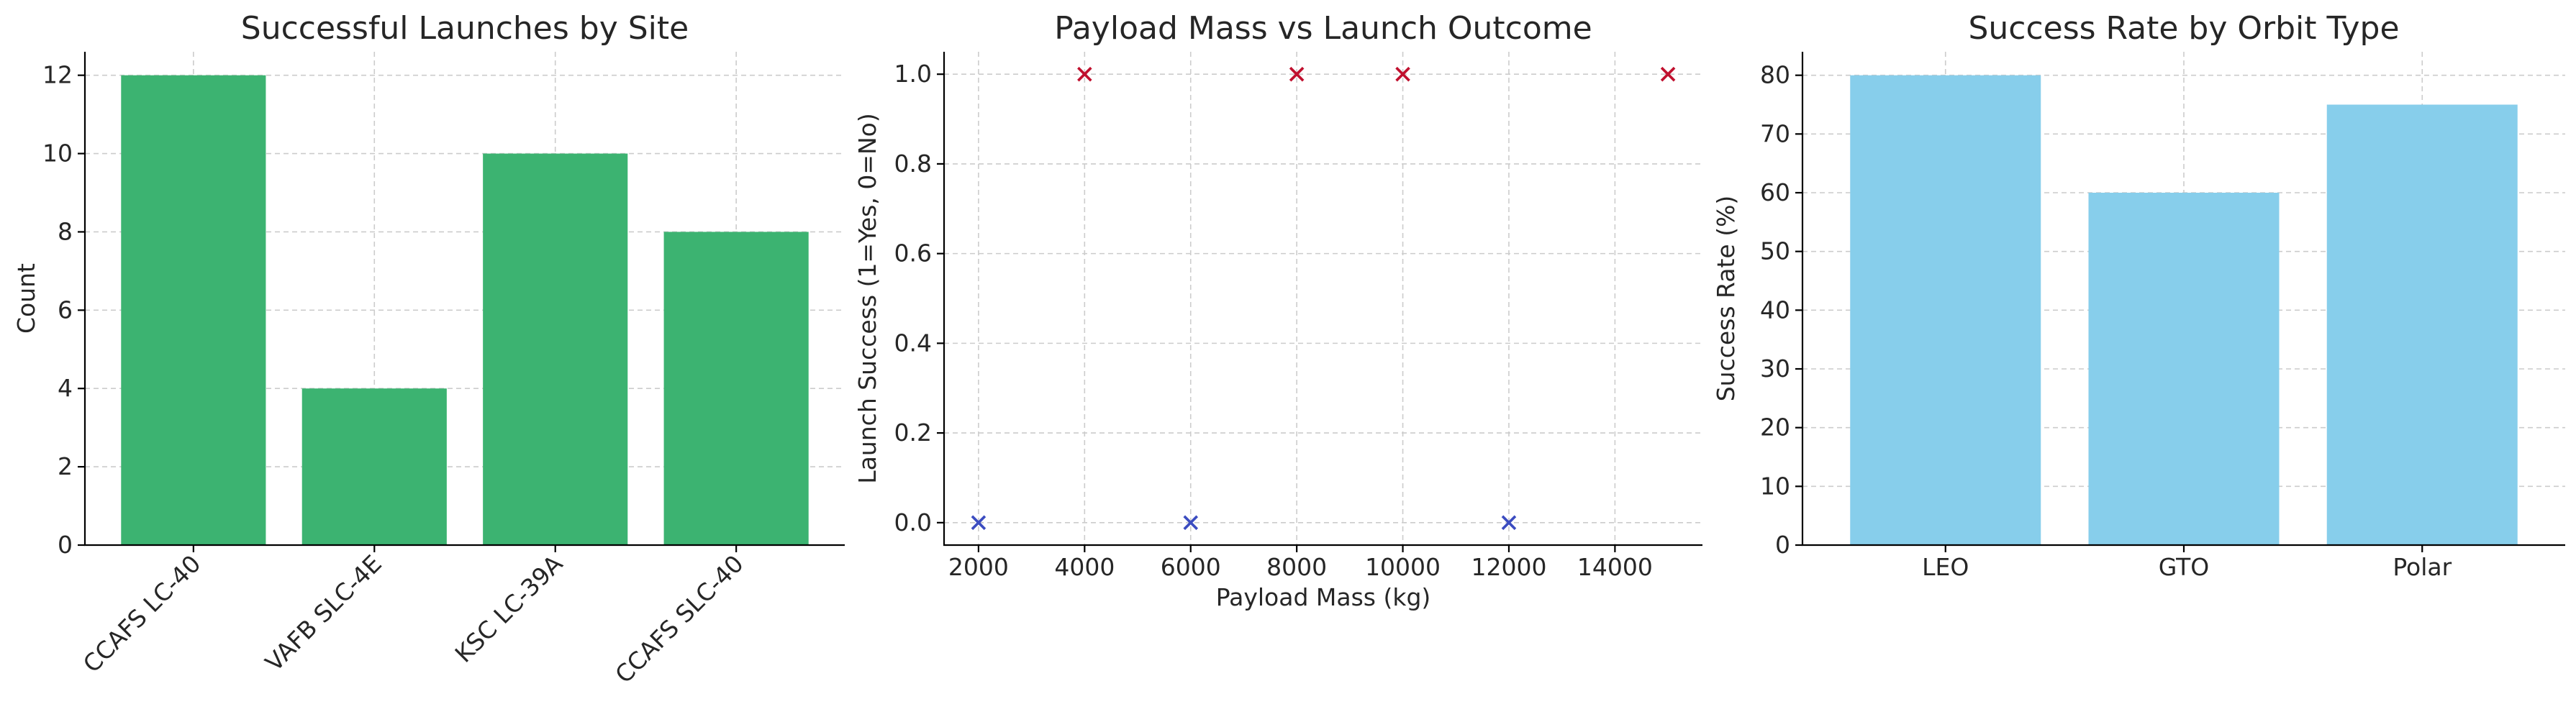 The width and height of the screenshot is (2576, 704). I want to click on y-axis-label: Launch Success (1=Yes, 0=No), so click(867, 298).